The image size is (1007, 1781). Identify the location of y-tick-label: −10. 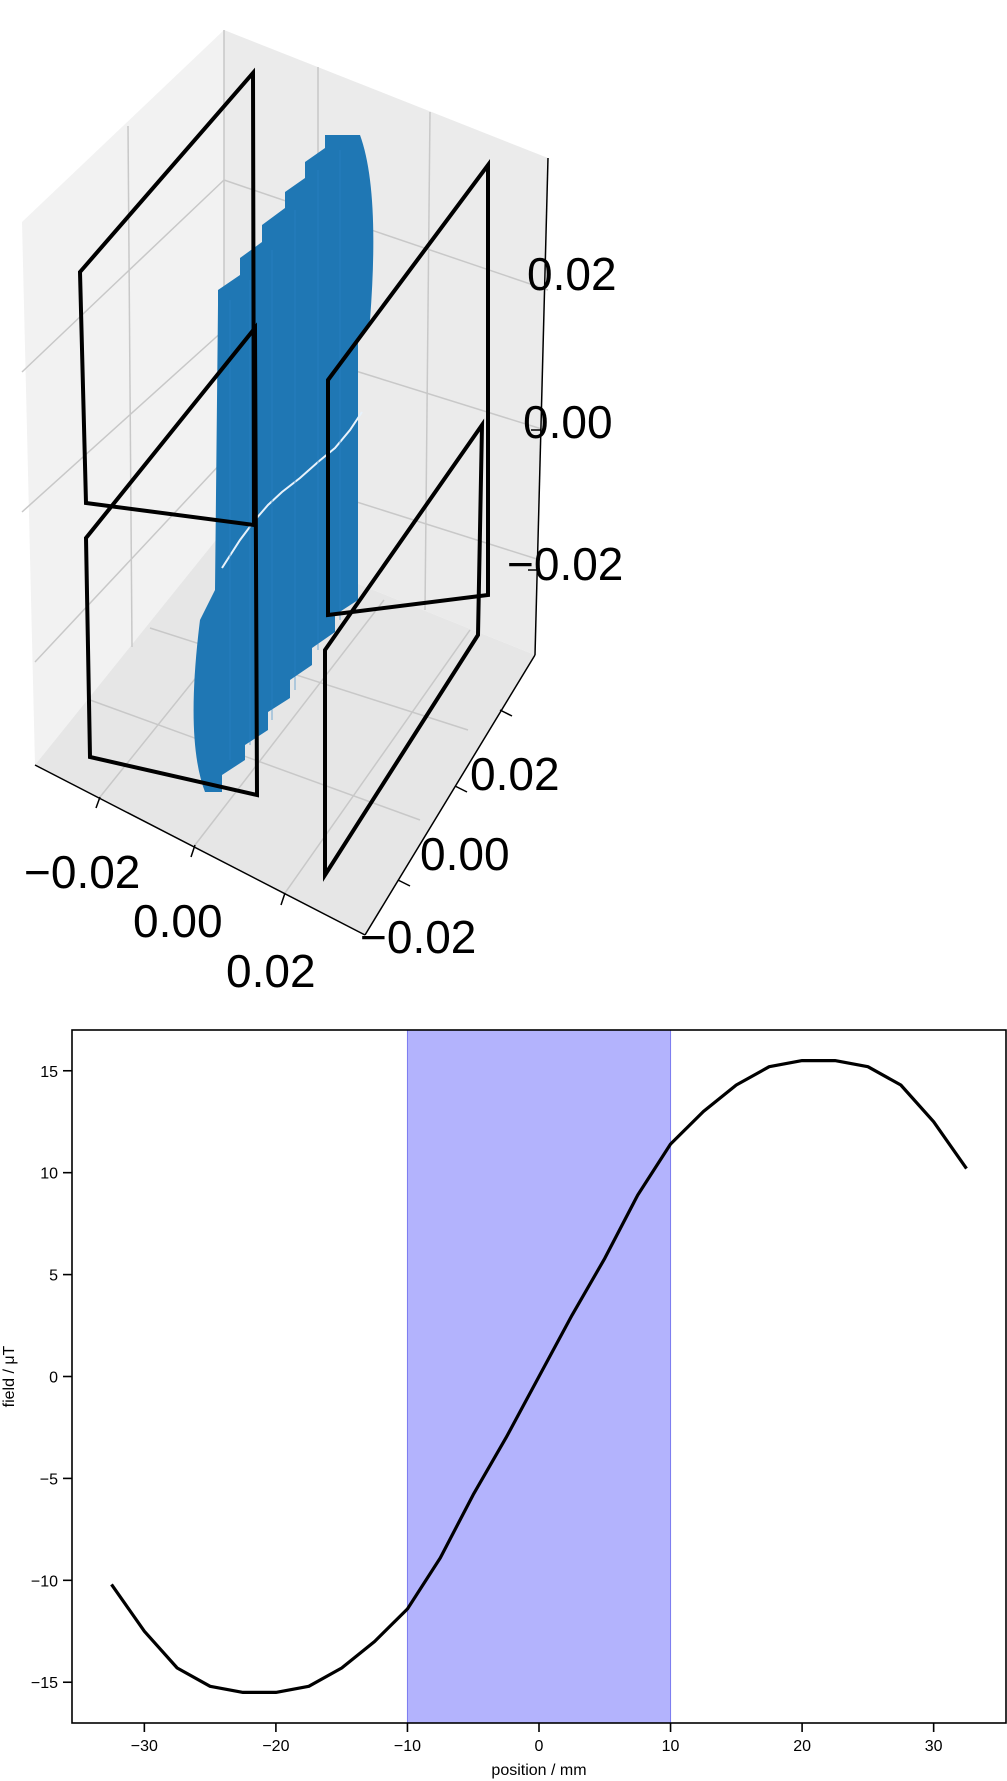
(44, 1581).